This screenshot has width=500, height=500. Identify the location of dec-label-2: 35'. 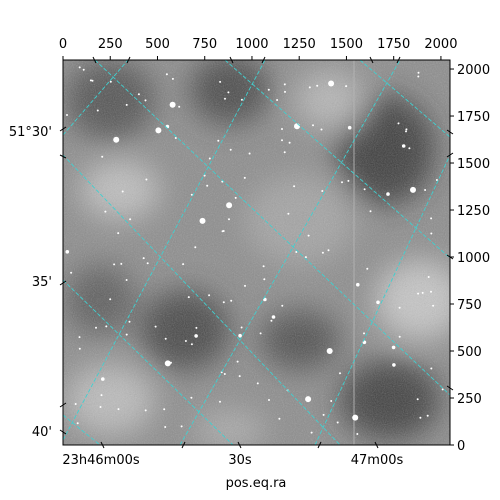
(42, 282).